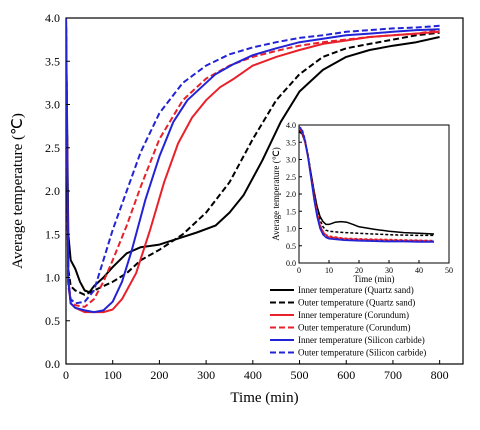 Image resolution: width=480 pixels, height=430 pixels. What do you see at coordinates (361, 340) in the screenshot?
I see `legend-label-4: Inner temperature (Silicon carbide)` at bounding box center [361, 340].